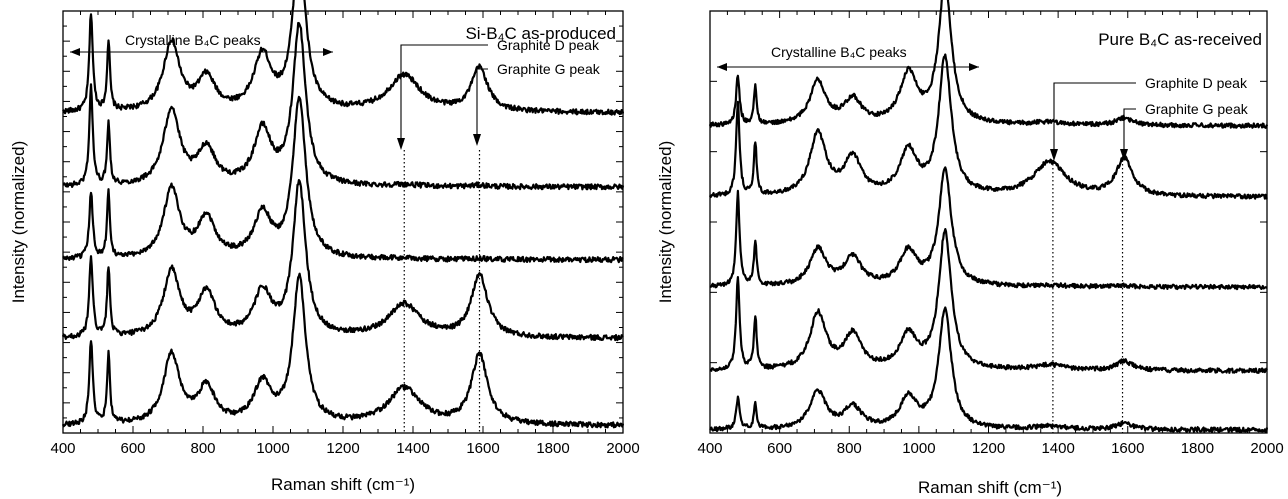 The image size is (1288, 499). I want to click on chart-title: Pure B₄C as-received, so click(1180, 39).